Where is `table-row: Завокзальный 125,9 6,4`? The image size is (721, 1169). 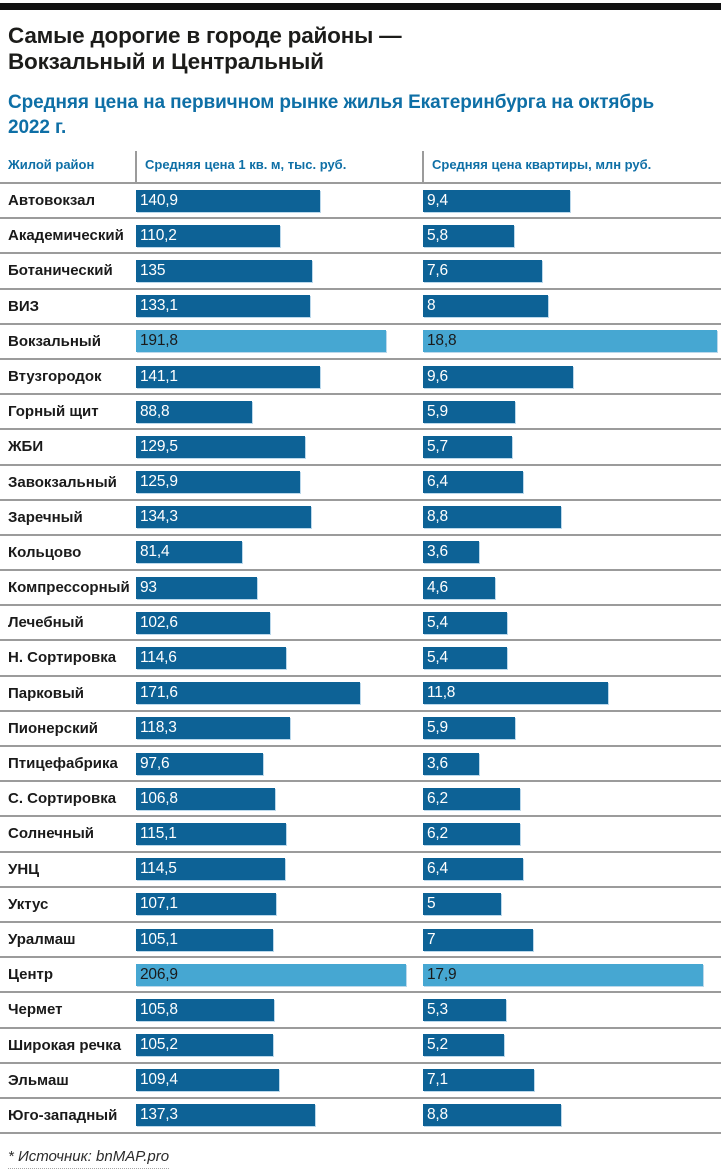 table-row: Завокзальный 125,9 6,4 is located at coordinates (360, 483).